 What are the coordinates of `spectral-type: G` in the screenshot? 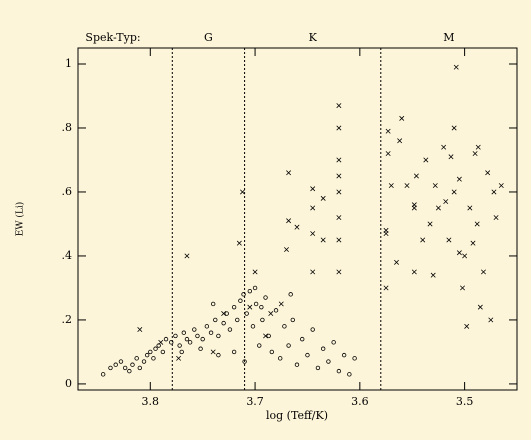 It's located at (208, 37).